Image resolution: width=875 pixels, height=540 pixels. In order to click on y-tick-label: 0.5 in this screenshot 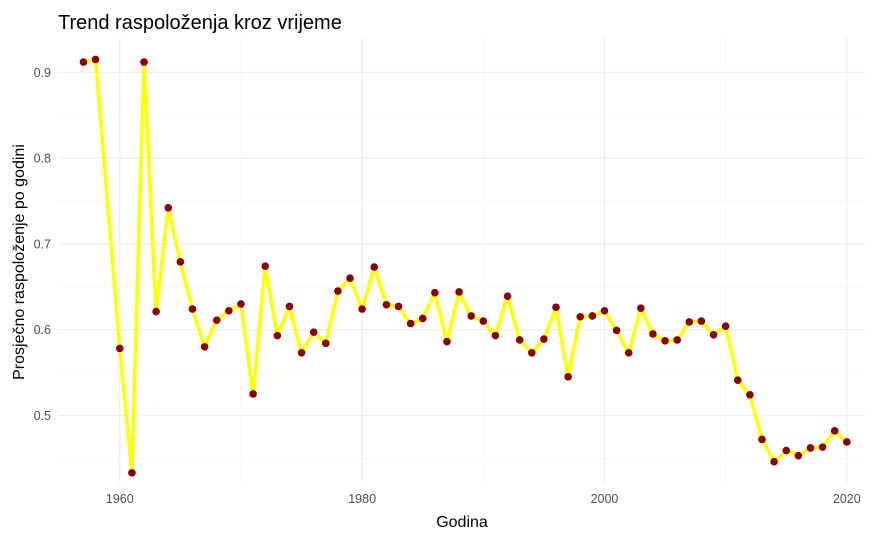, I will do `click(42, 416)`.